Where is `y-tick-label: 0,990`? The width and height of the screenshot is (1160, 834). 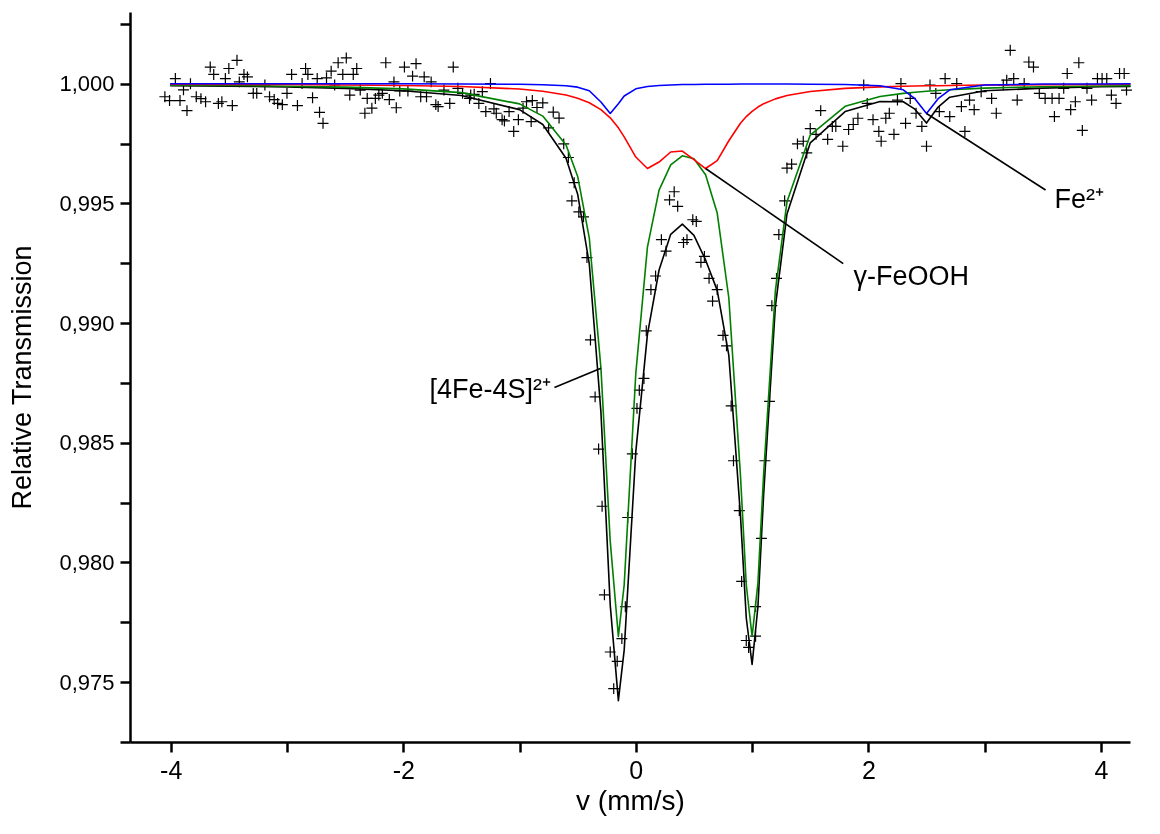
y-tick-label: 0,990 is located at coordinates (87, 323).